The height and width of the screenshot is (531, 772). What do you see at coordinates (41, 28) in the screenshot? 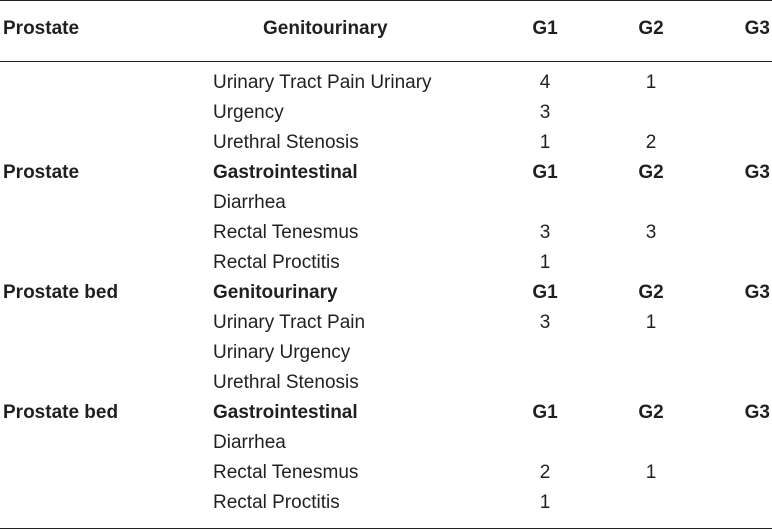
I see `header-site: Prostate` at bounding box center [41, 28].